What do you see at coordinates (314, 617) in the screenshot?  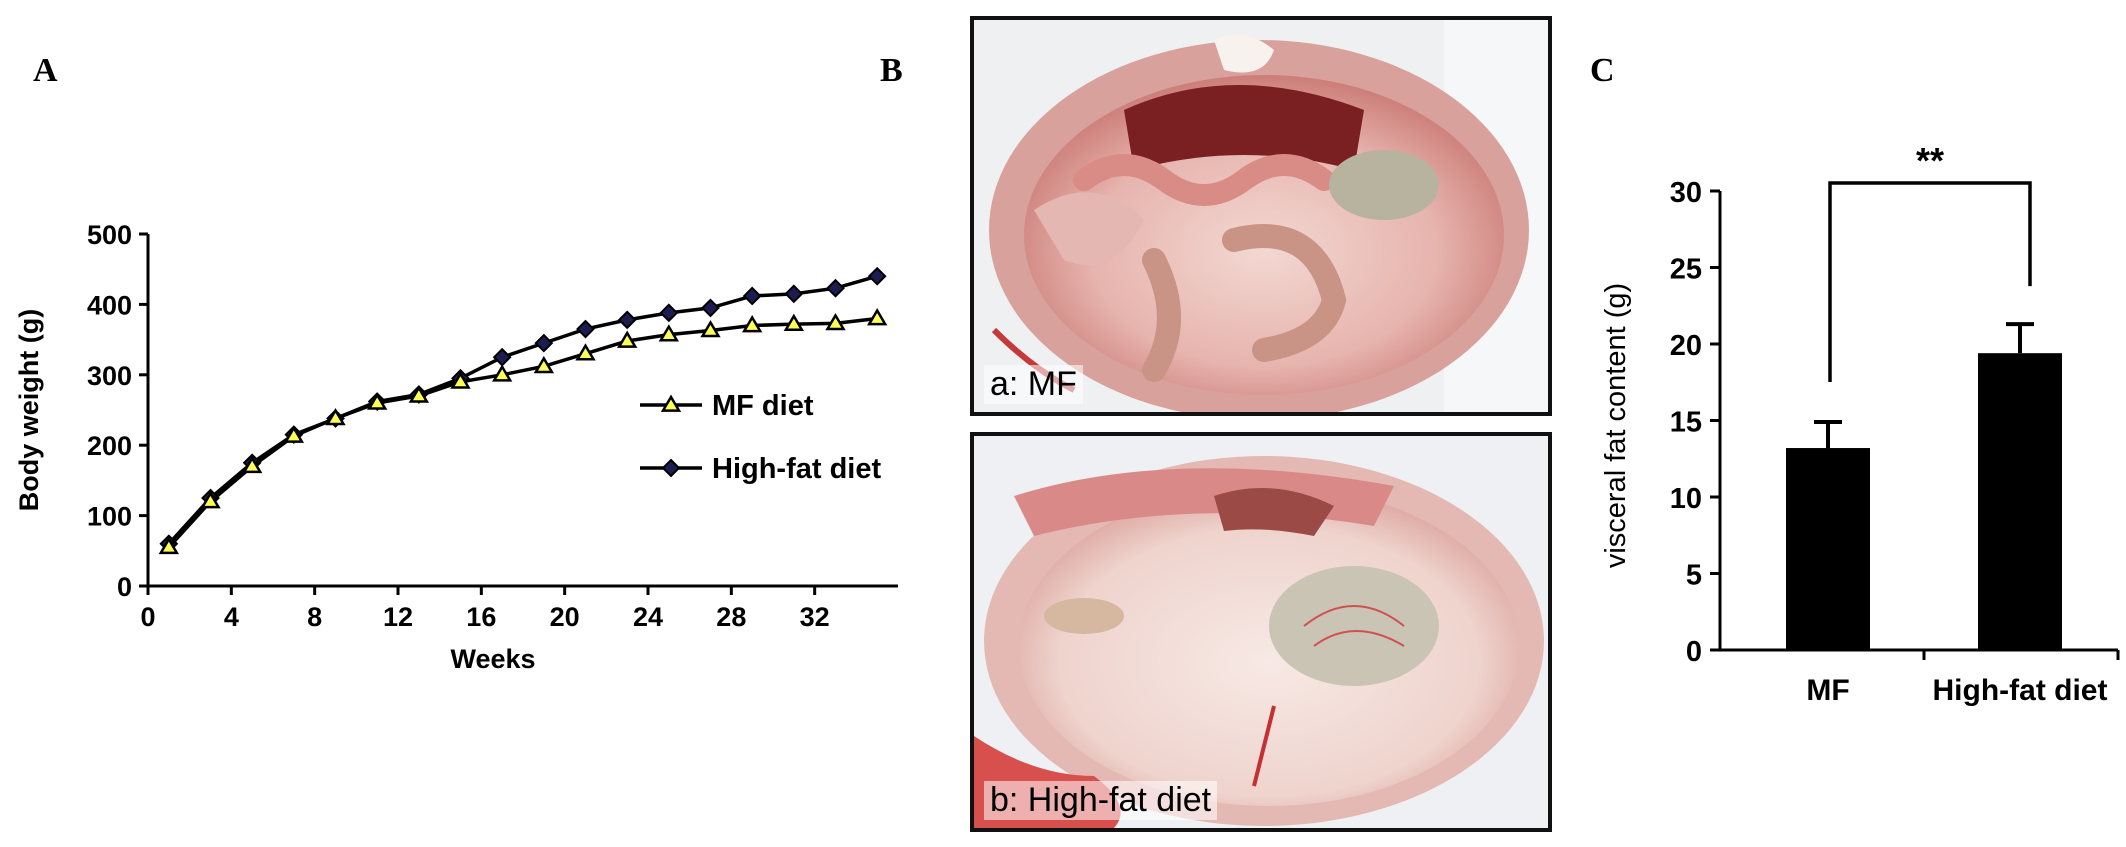 I see `x-tick-label: 8` at bounding box center [314, 617].